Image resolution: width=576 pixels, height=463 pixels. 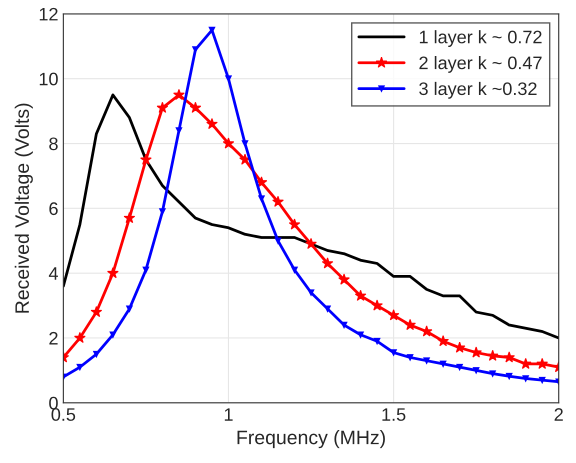 I want to click on x-tick-label: 1, so click(x=228, y=414).